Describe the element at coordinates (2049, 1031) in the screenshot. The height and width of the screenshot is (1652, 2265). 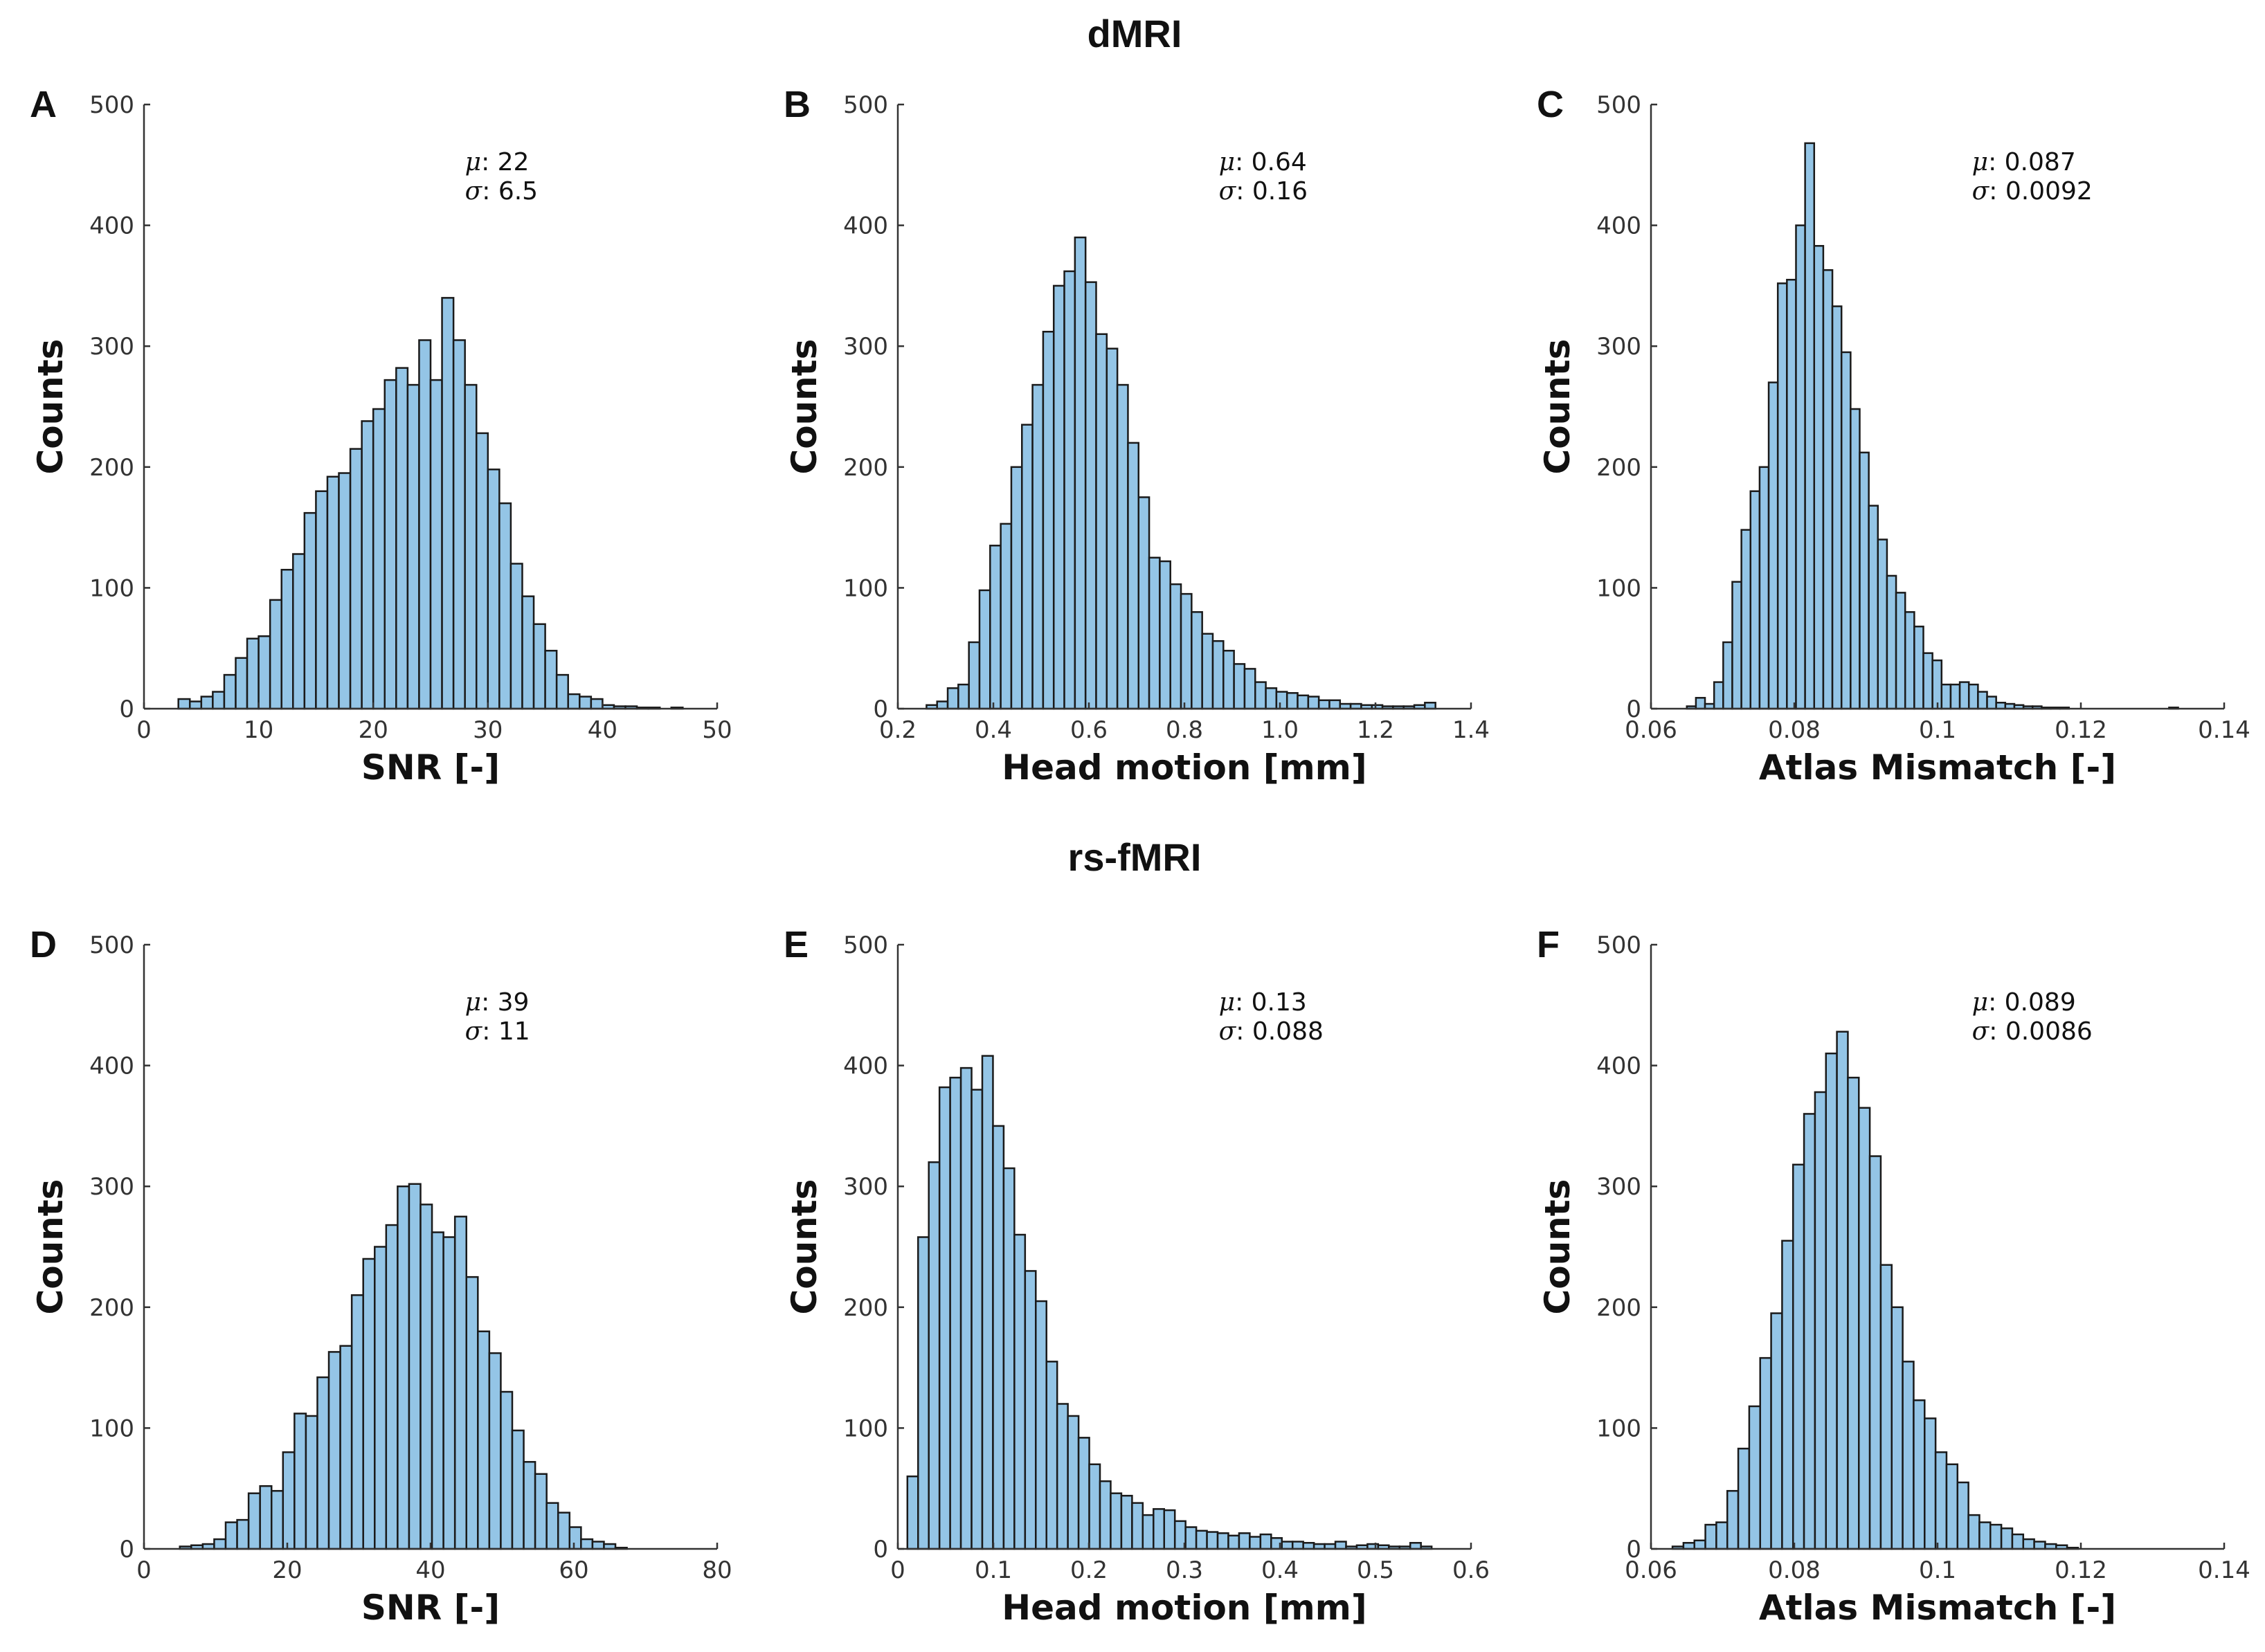
I see `std-annotation-value: 0.0086` at that location.